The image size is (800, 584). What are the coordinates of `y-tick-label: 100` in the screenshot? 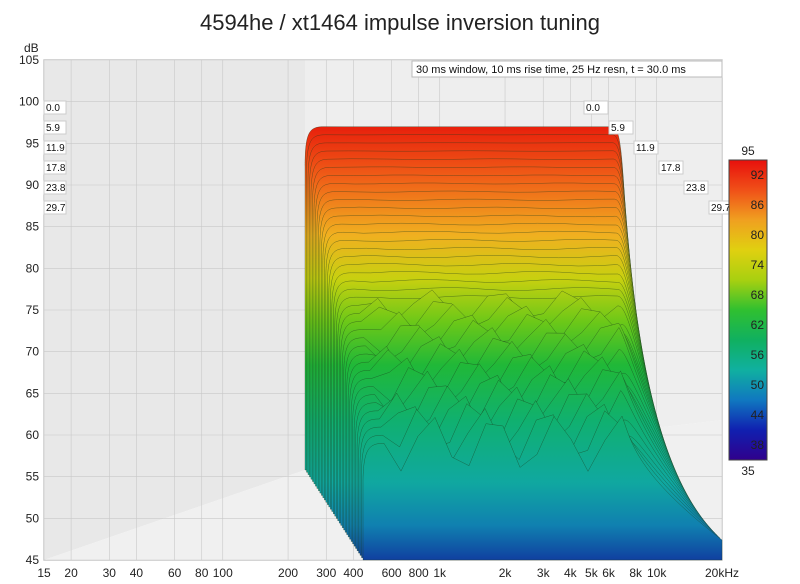 It's located at (29, 102).